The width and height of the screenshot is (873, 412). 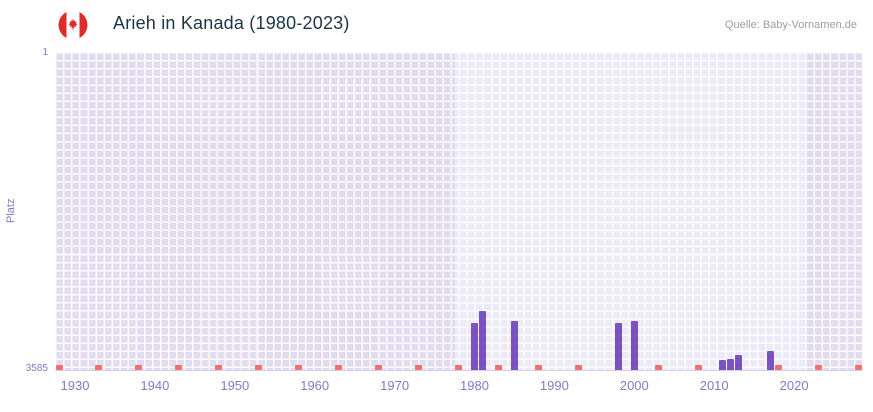 I want to click on bar-1998, so click(x=618, y=346).